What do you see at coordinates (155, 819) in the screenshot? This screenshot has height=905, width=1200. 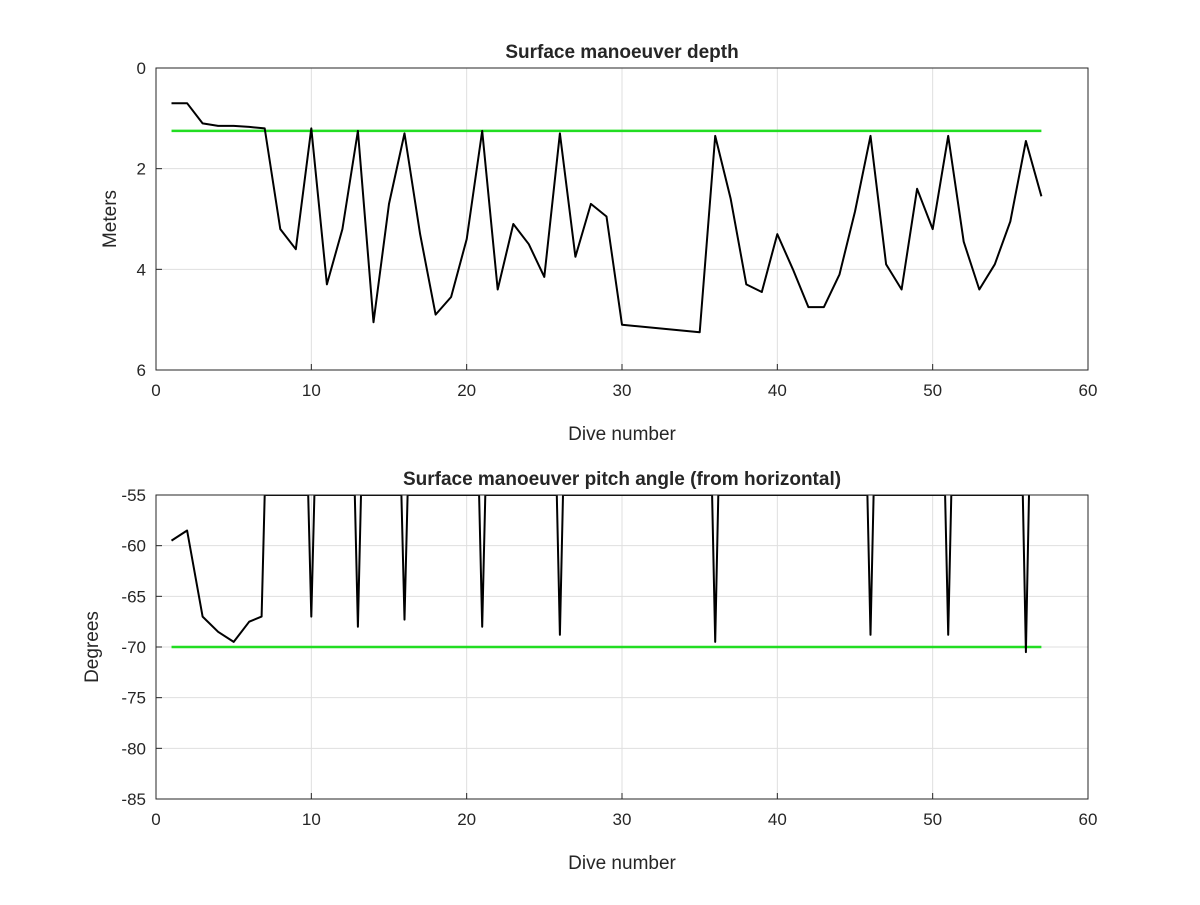 I see `pitch-x-tick-label: 0` at bounding box center [155, 819].